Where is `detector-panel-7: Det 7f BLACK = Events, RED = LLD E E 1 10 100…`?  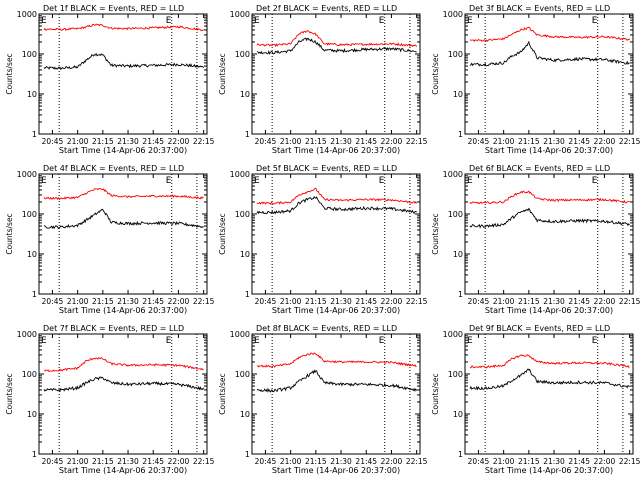
detector-panel-7: Det 7f BLACK = Events, RED = LLD E E 1 10 100… is located at coordinates (110, 399).